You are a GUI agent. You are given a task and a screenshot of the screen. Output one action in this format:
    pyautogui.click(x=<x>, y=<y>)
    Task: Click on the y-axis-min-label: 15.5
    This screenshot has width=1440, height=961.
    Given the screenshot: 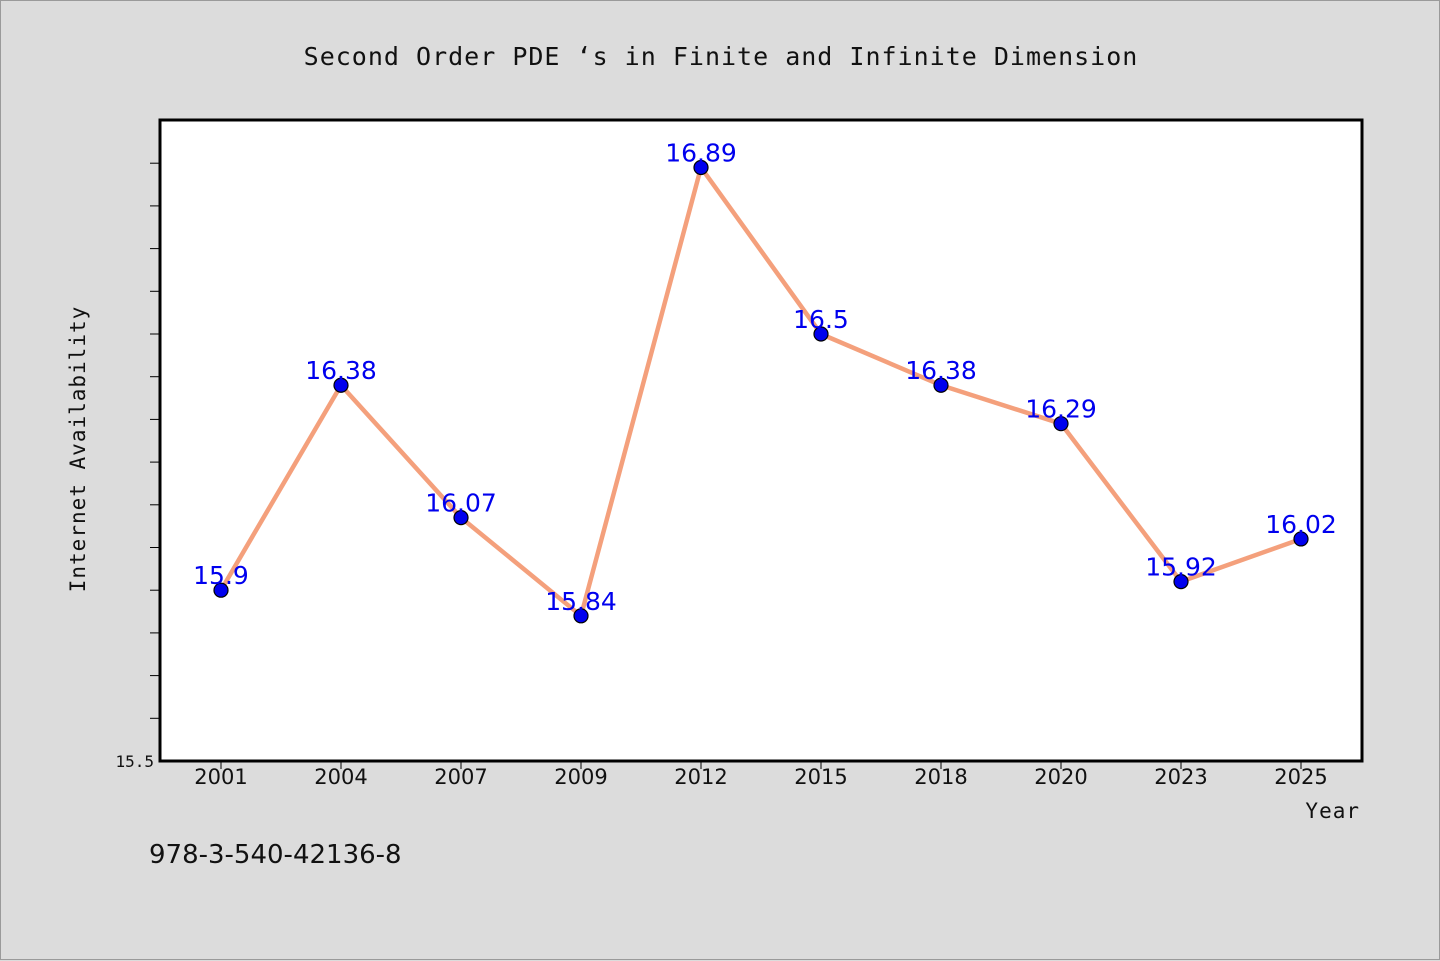 What is the action you would take?
    pyautogui.click(x=134, y=761)
    